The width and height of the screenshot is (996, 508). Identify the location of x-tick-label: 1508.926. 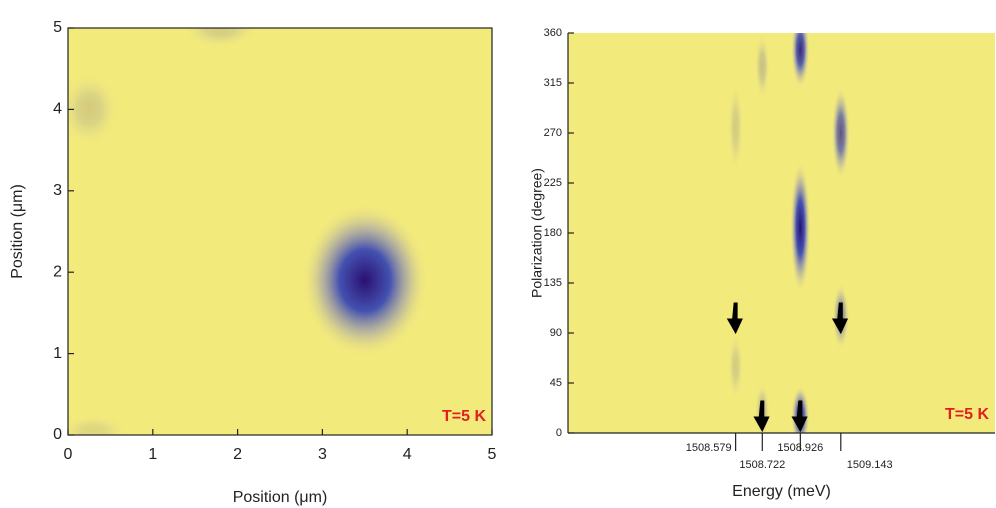
(800, 448).